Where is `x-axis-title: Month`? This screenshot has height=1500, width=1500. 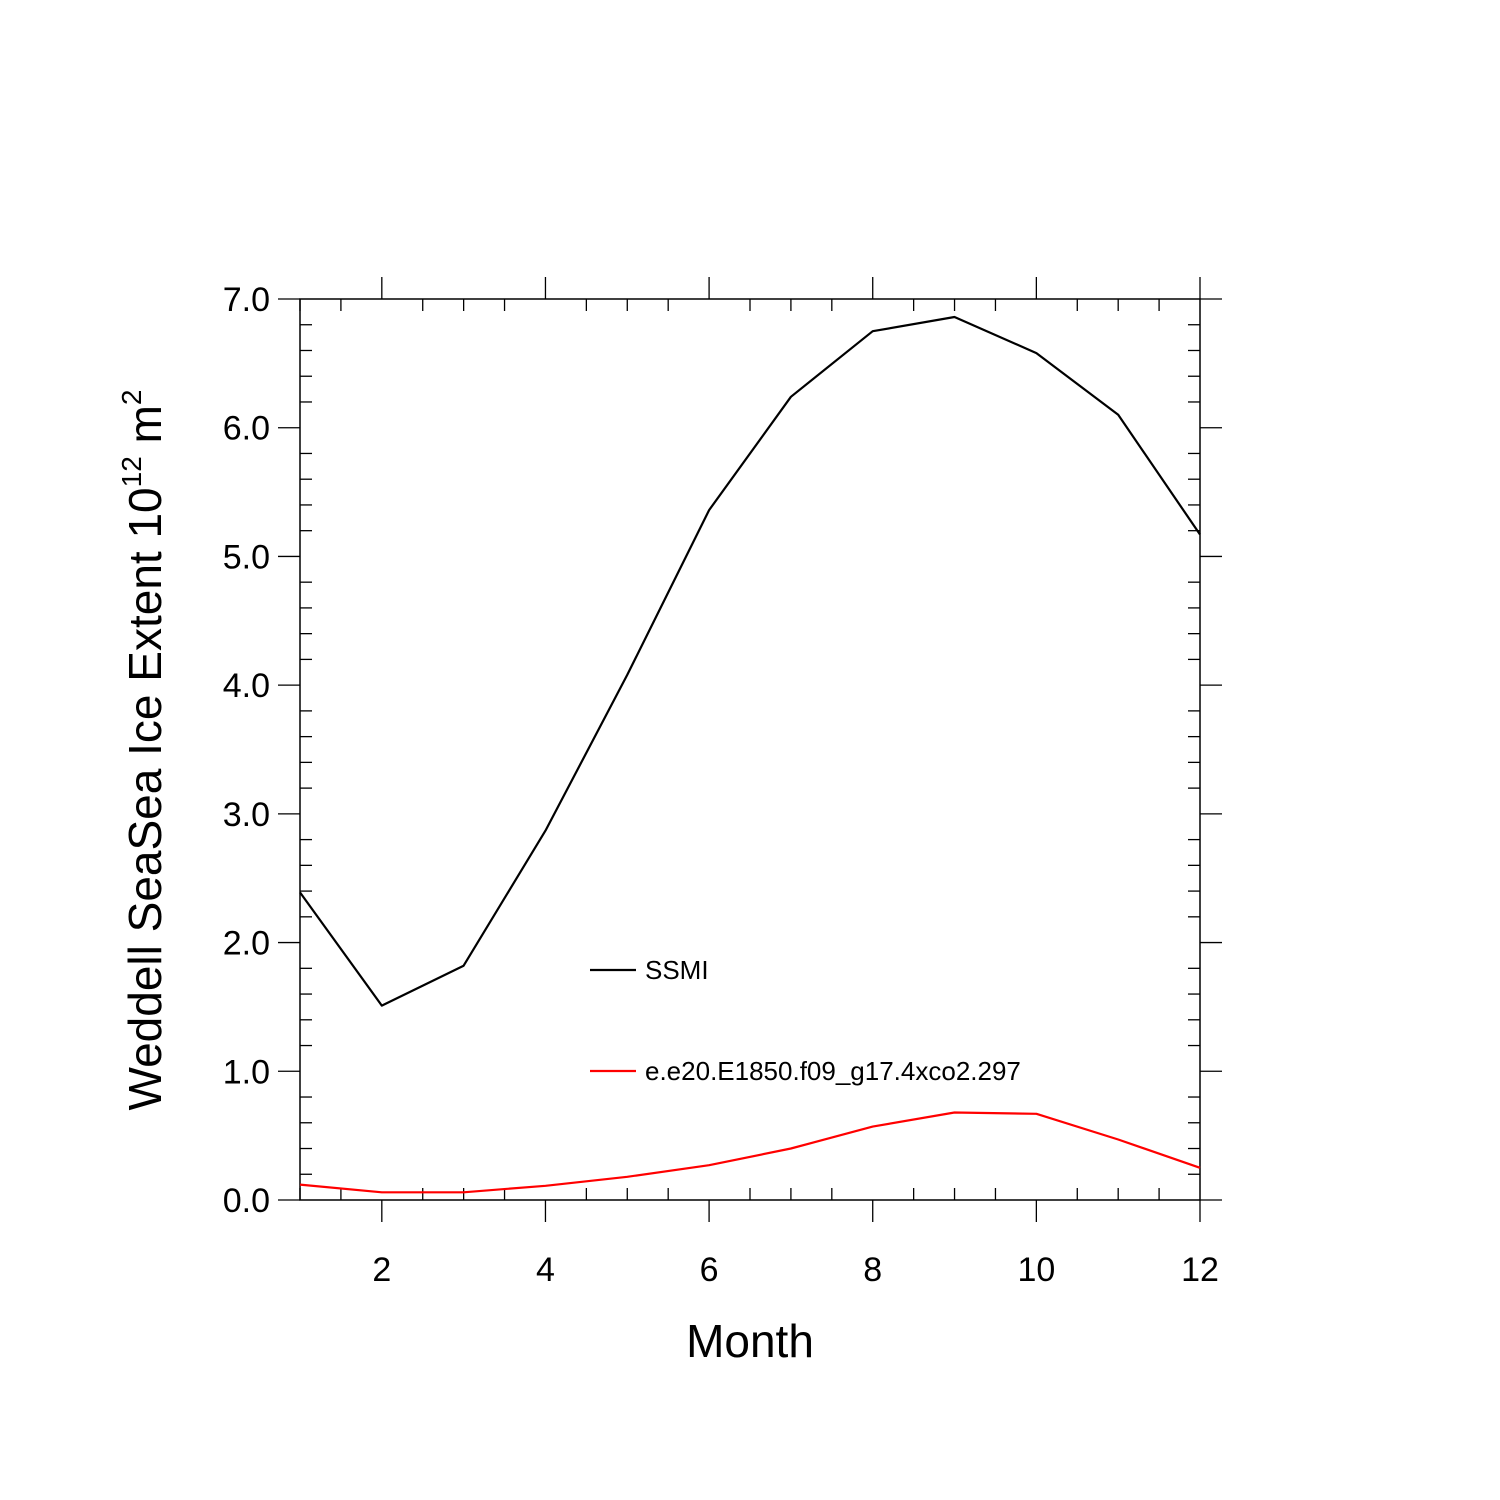 x-axis-title: Month is located at coordinates (750, 1341).